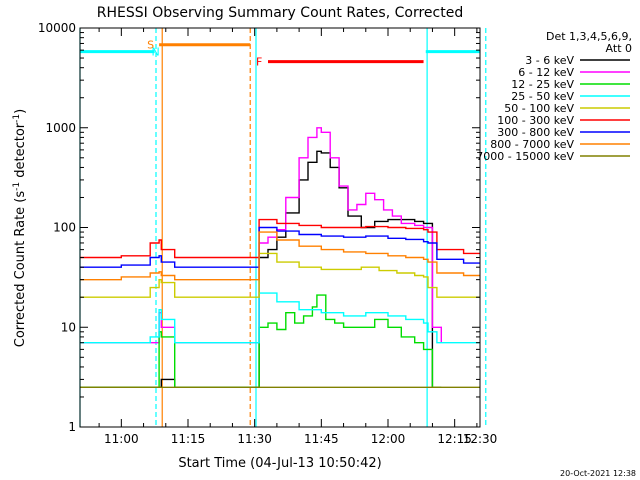  What do you see at coordinates (121, 439) in the screenshot?
I see `x-tick-label-0: 11:00` at bounding box center [121, 439].